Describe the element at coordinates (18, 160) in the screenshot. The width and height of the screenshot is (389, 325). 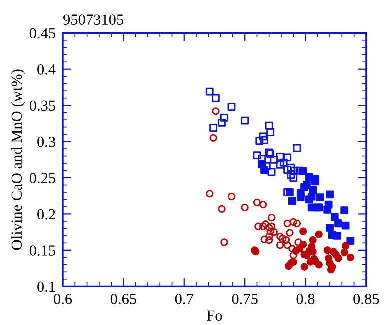
I see `y-axis-title: Olivine CaO and MnO (wt%)` at that location.